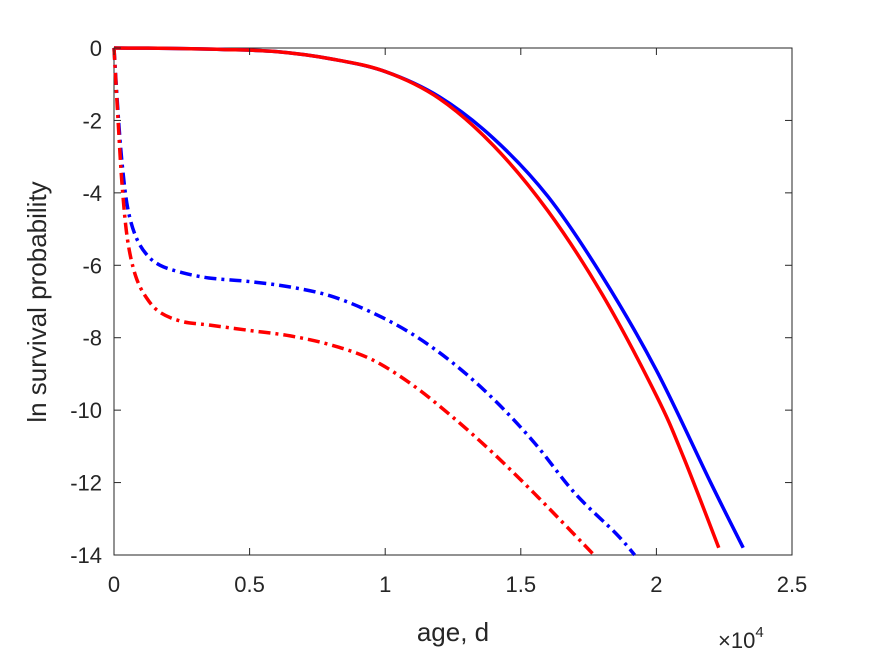 The width and height of the screenshot is (875, 661). What do you see at coordinates (86, 483) in the screenshot?
I see `y-tick-label: -12` at bounding box center [86, 483].